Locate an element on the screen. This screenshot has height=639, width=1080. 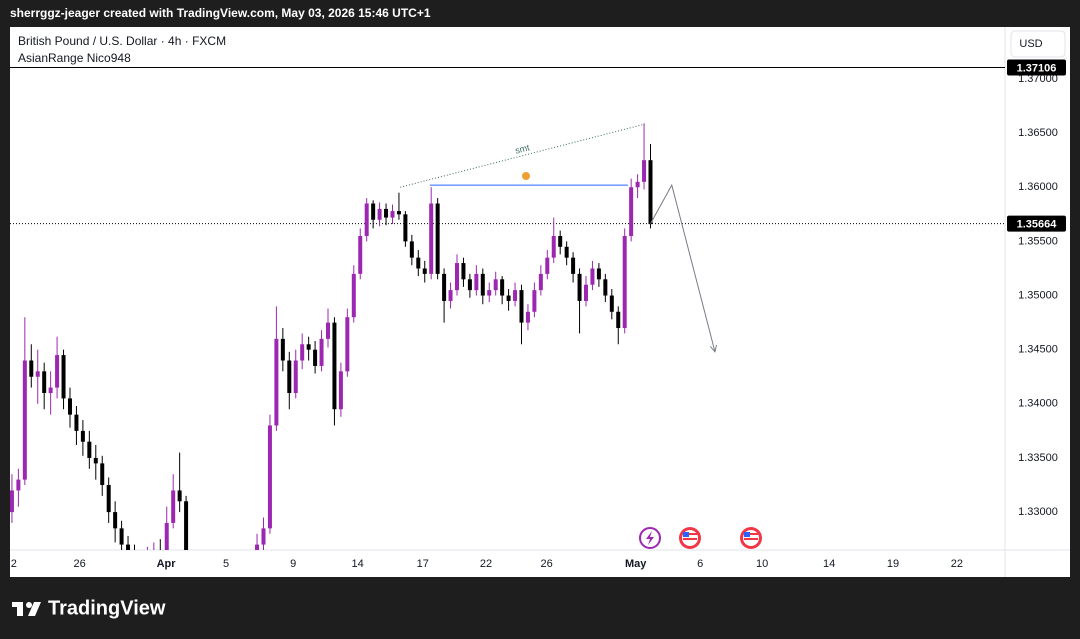
currency: USD is located at coordinates (1030, 44).